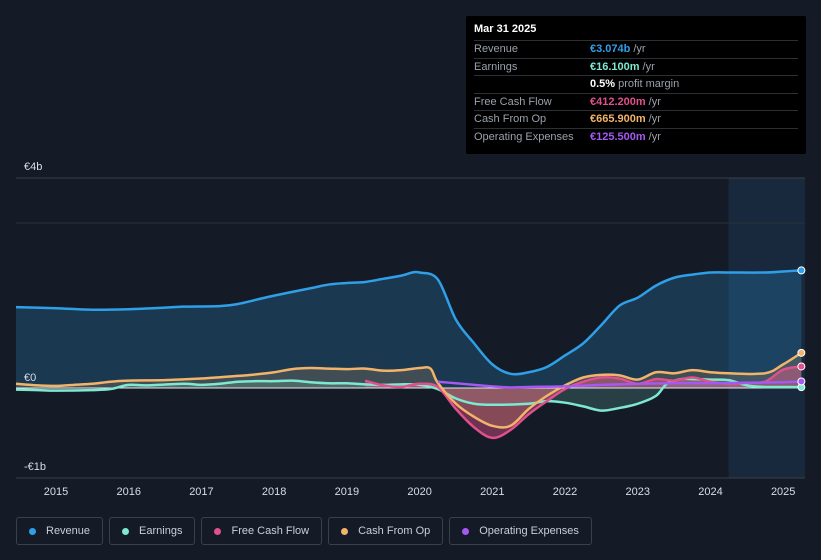 The height and width of the screenshot is (560, 821). Describe the element at coordinates (30, 378) in the screenshot. I see `y-tick-label-zero: €0` at that location.